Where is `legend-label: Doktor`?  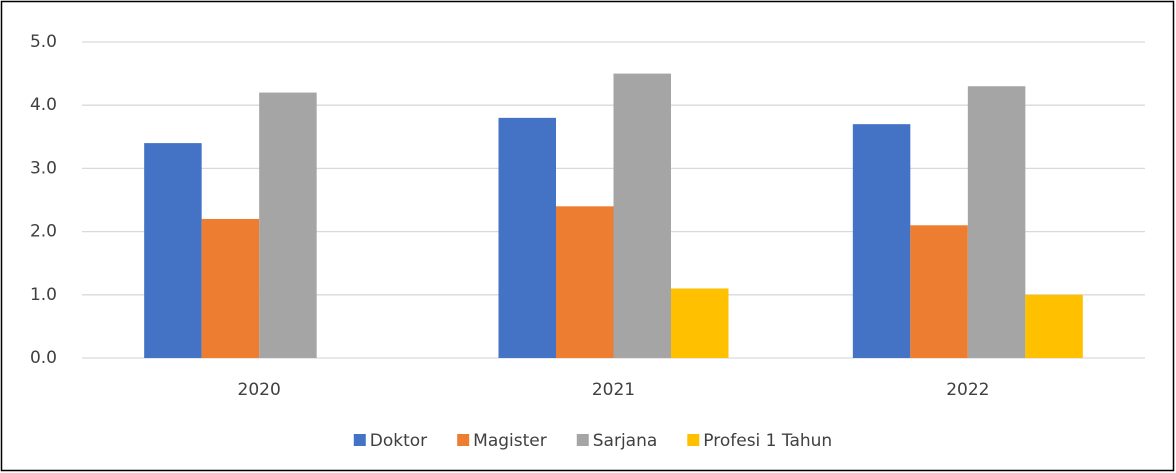 legend-label: Doktor is located at coordinates (398, 441).